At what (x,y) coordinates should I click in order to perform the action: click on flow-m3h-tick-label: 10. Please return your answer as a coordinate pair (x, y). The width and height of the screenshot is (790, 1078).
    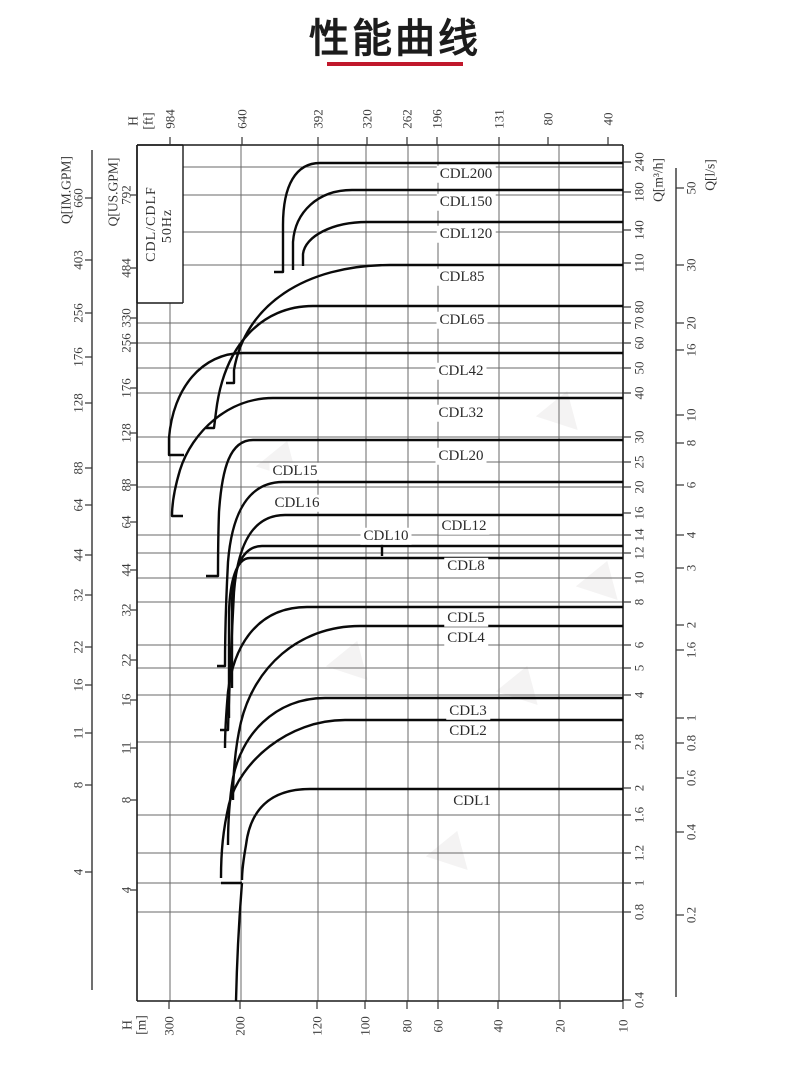
    Looking at the image, I should click on (639, 578).